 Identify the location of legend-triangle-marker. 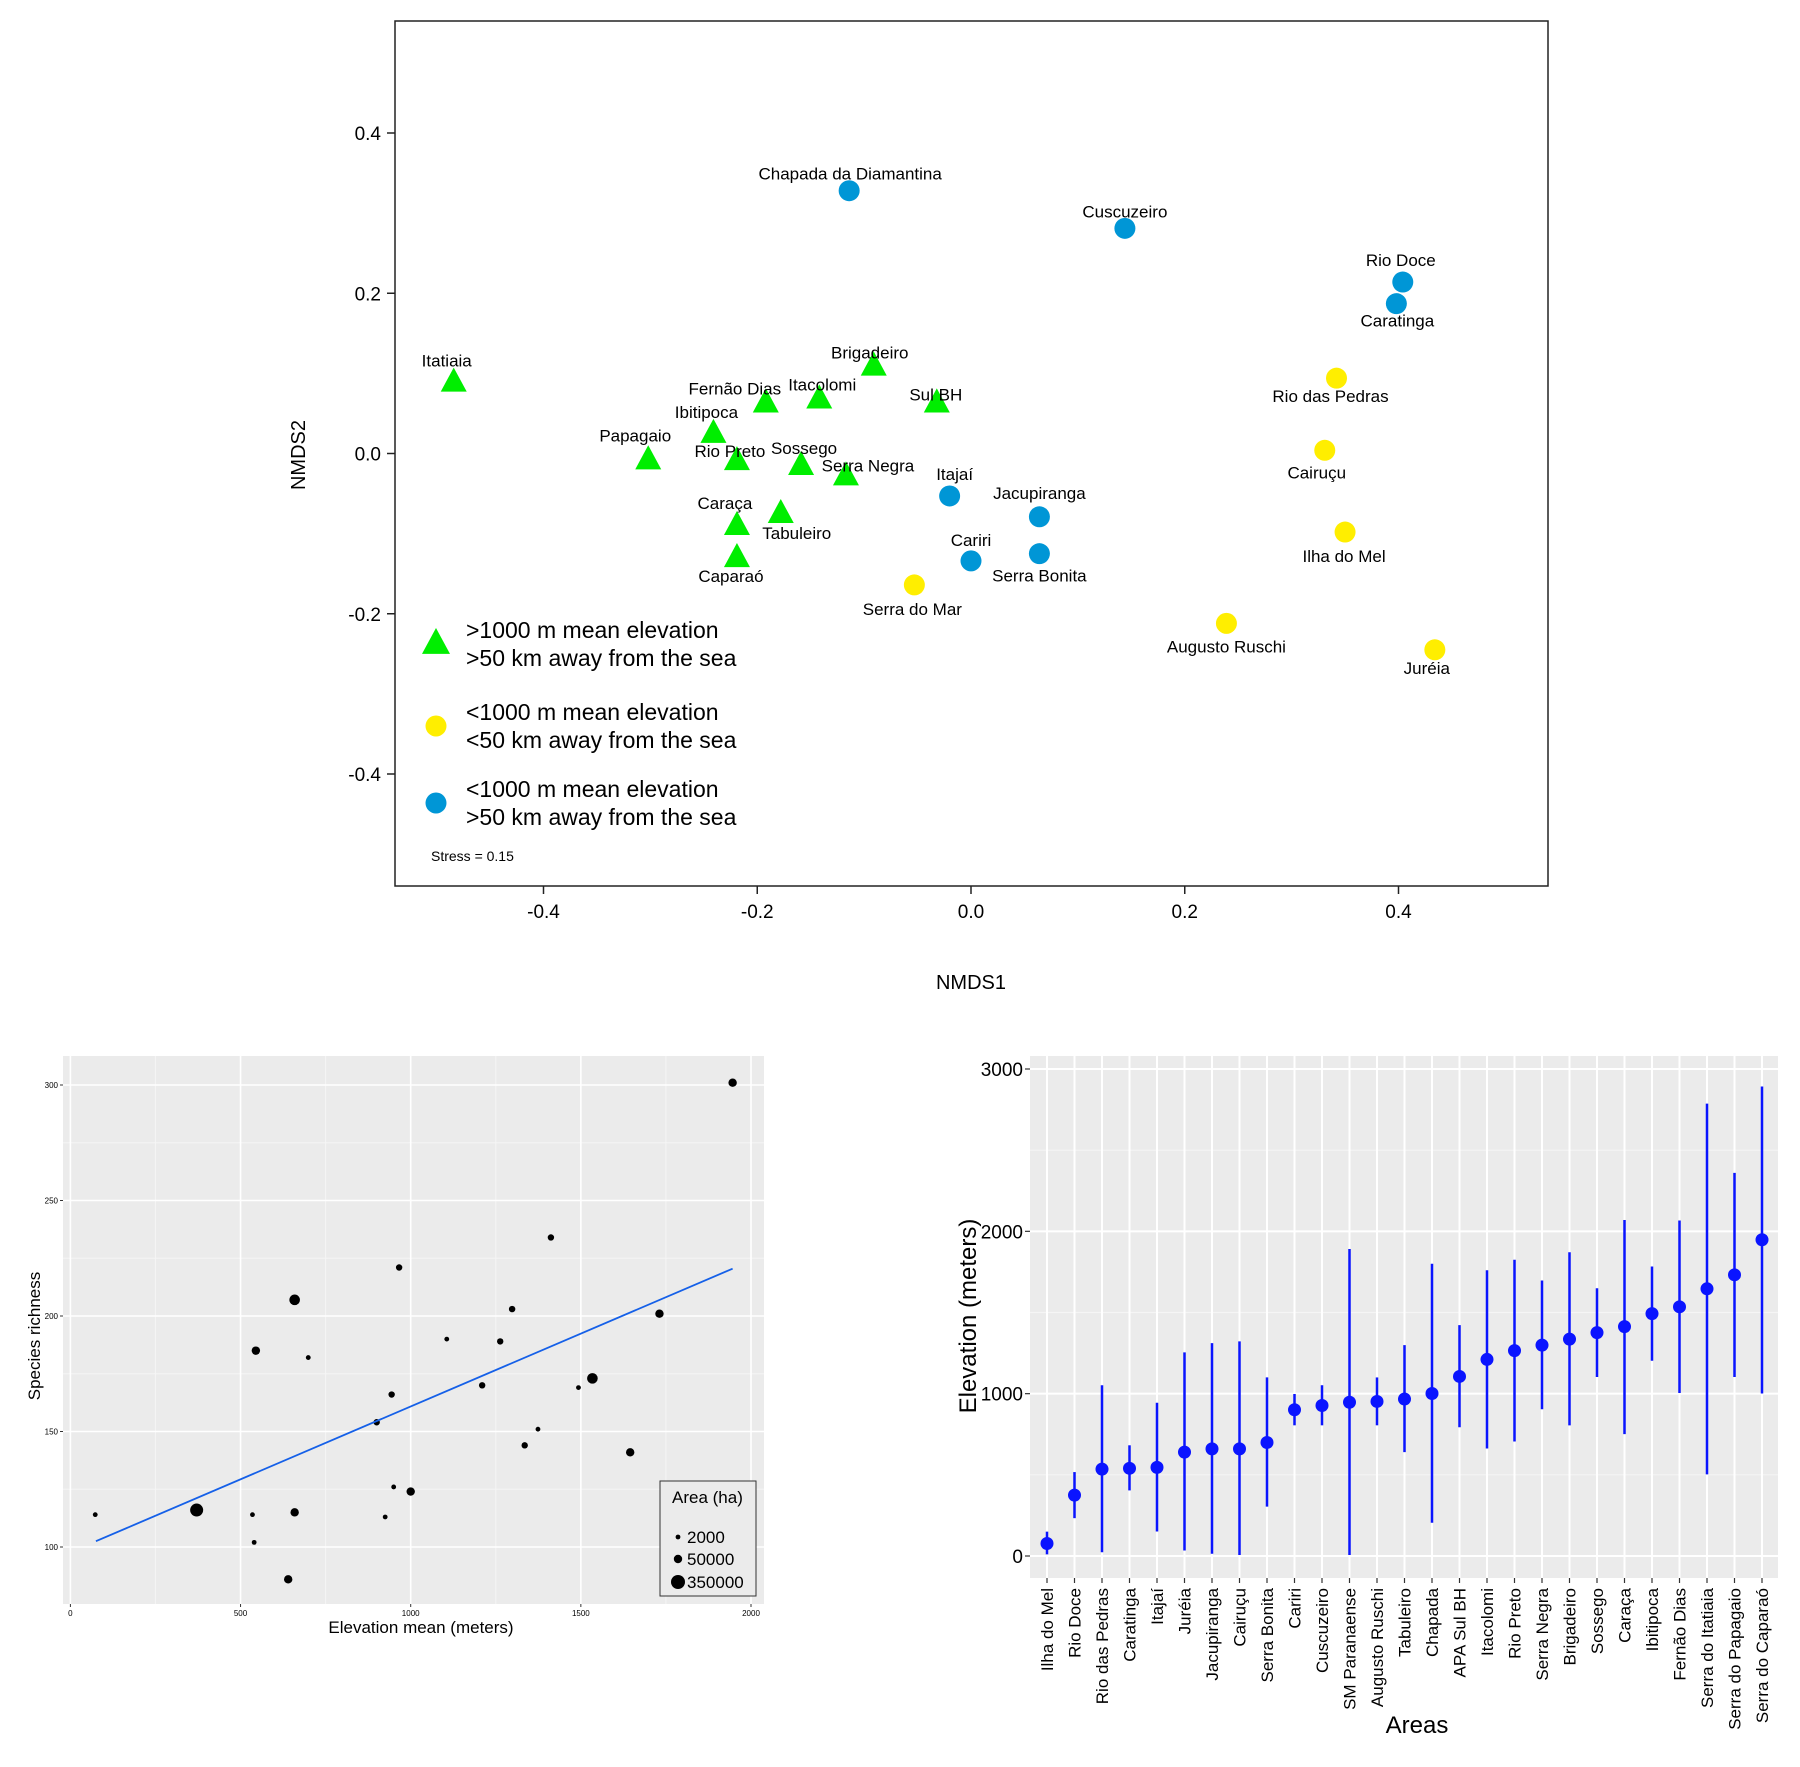
(436, 641).